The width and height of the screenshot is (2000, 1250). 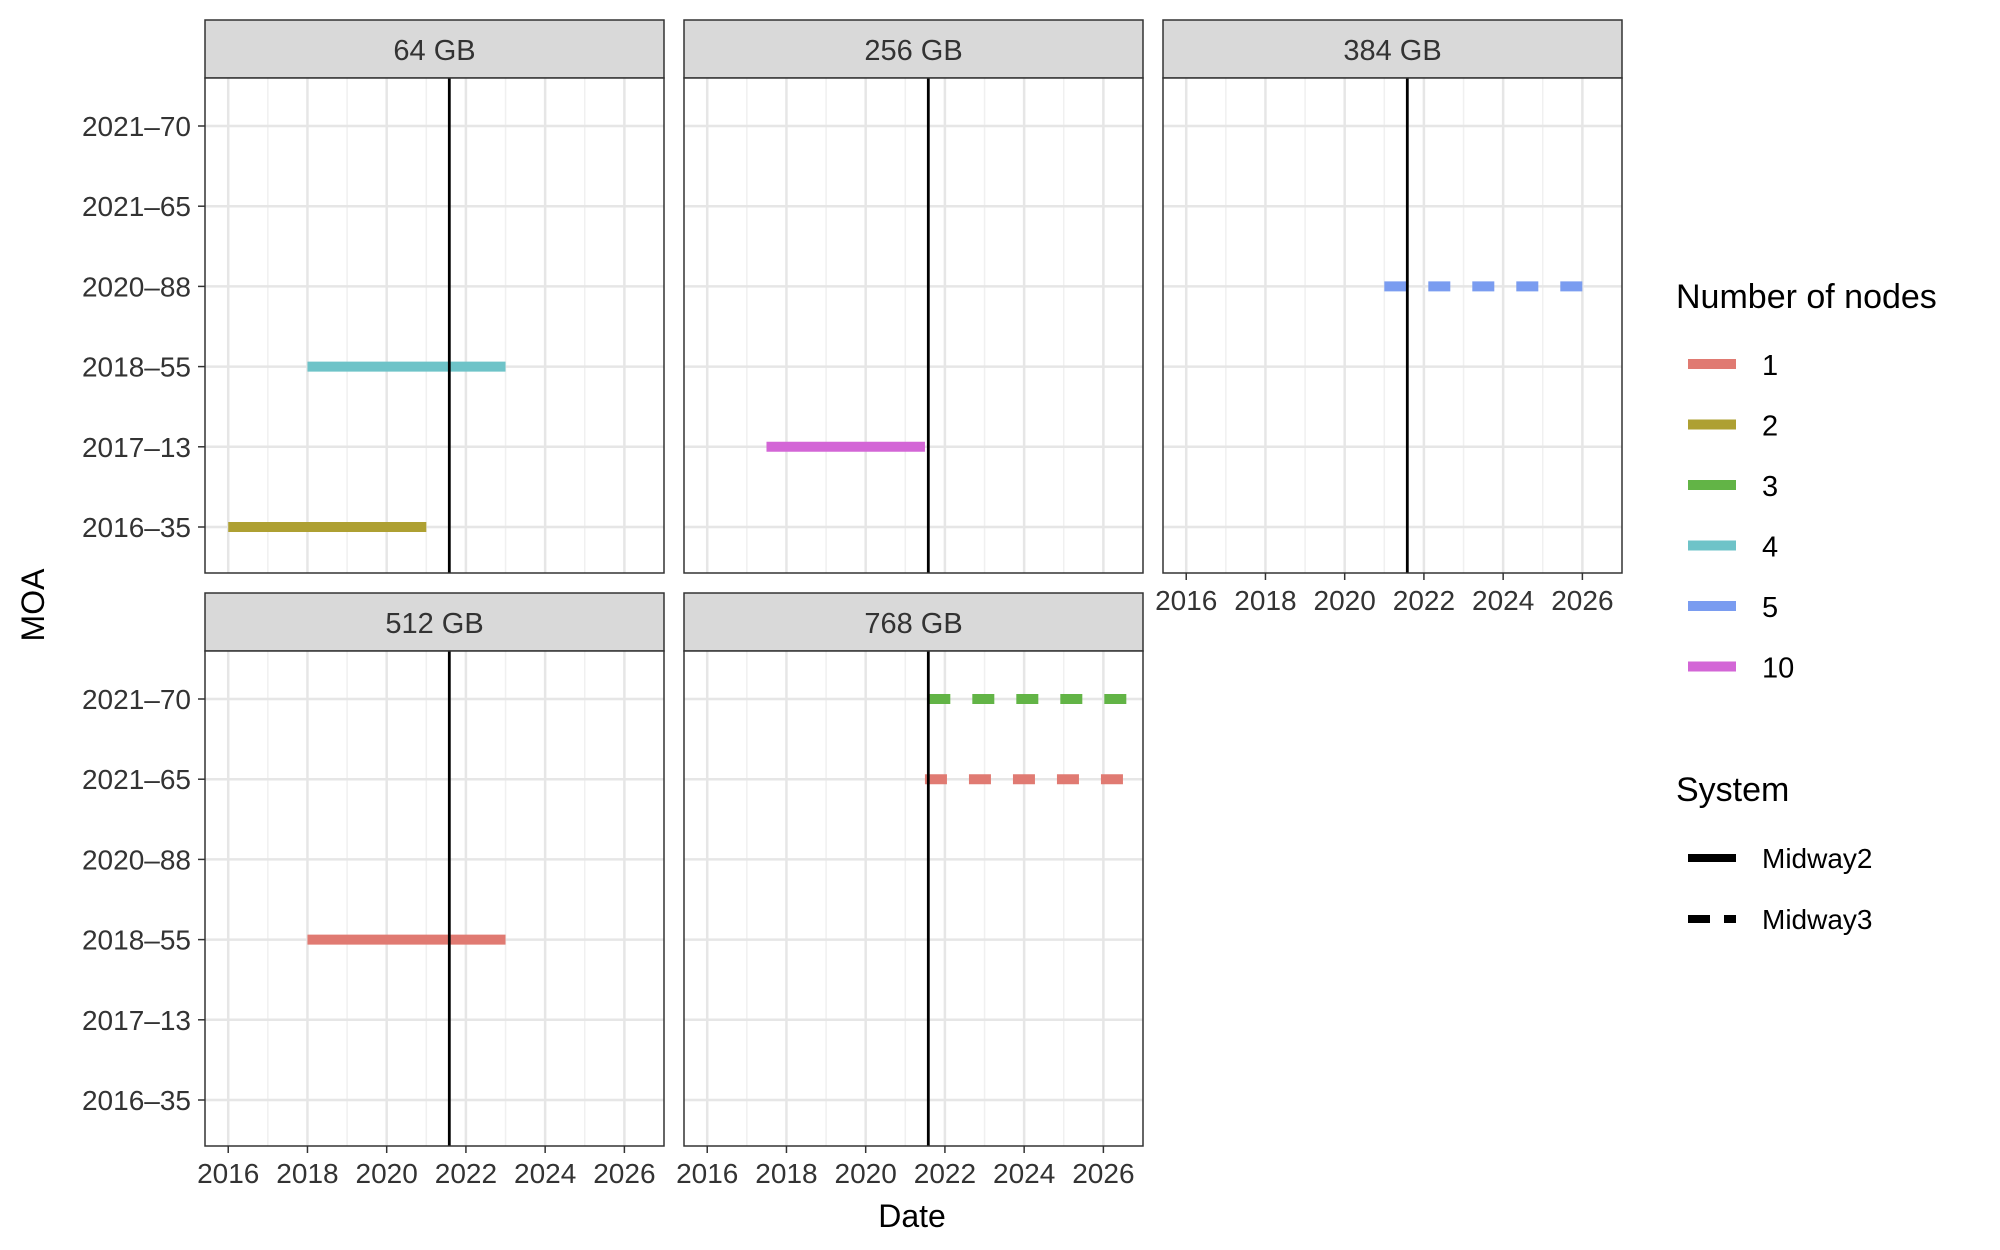 I want to click on facet-panel: 256 GB, so click(x=913, y=296).